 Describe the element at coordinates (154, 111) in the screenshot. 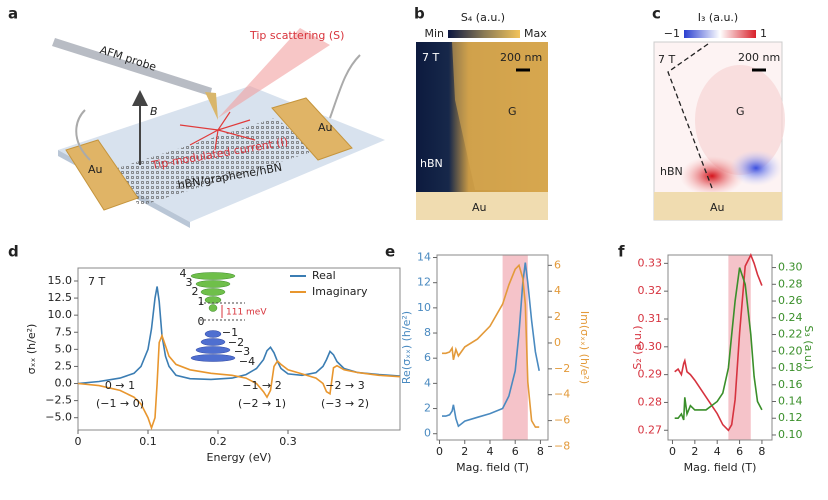

I see `label: B` at that location.